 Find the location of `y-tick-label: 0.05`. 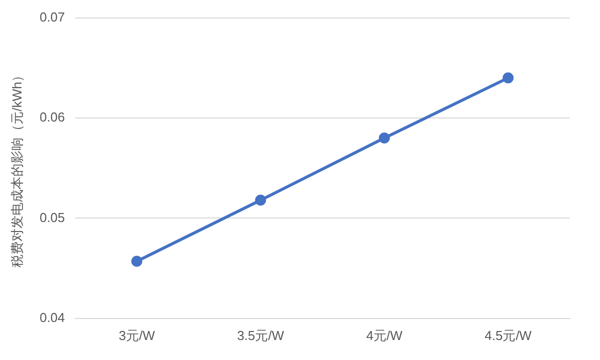

y-tick-label: 0.05 is located at coordinates (52, 217).